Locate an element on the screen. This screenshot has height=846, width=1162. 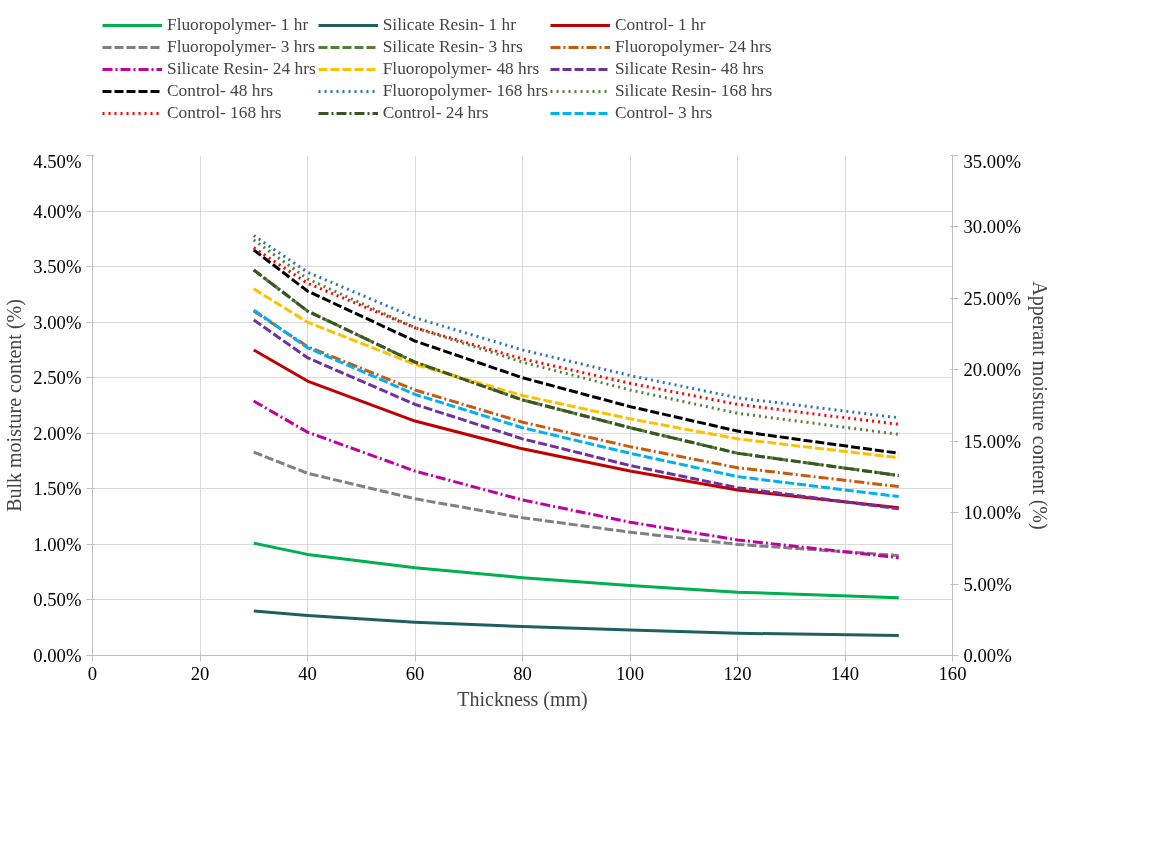
legend-label: Fluoropolymer- 48 hrs is located at coordinates (461, 69).